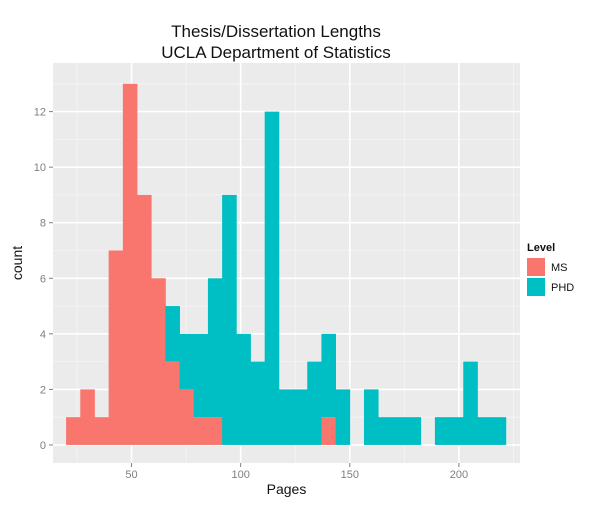 The width and height of the screenshot is (600, 508). Describe the element at coordinates (562, 288) in the screenshot. I see `legend-label-phd: PHD` at that location.